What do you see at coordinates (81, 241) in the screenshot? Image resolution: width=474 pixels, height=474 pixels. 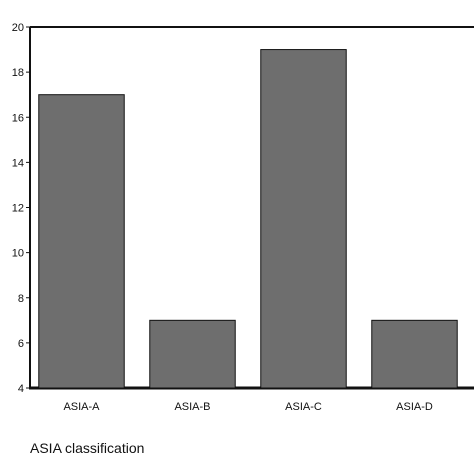 I see `bar-asia-a` at bounding box center [81, 241].